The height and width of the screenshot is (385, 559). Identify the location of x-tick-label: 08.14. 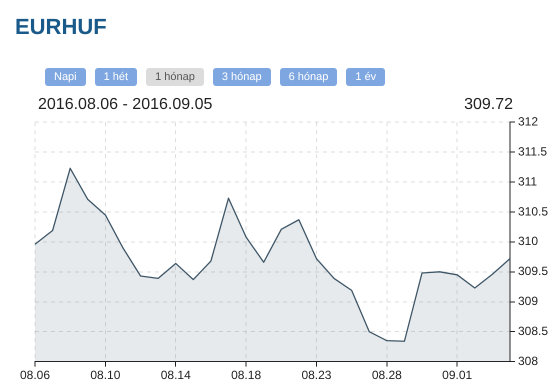
(176, 375).